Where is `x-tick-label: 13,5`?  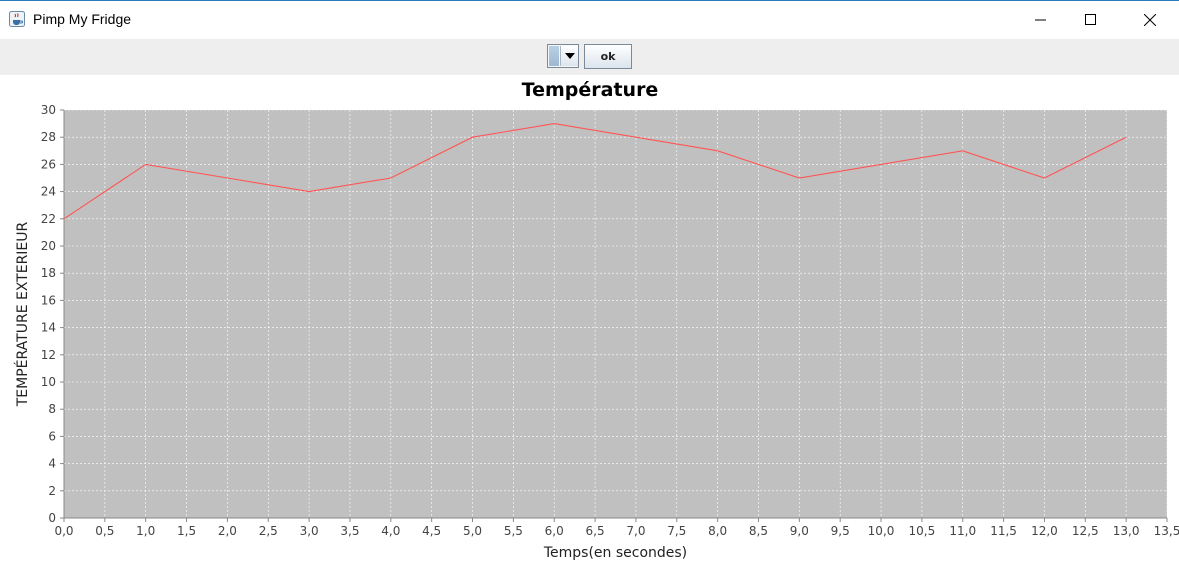 x-tick-label: 13,5 is located at coordinates (1166, 531).